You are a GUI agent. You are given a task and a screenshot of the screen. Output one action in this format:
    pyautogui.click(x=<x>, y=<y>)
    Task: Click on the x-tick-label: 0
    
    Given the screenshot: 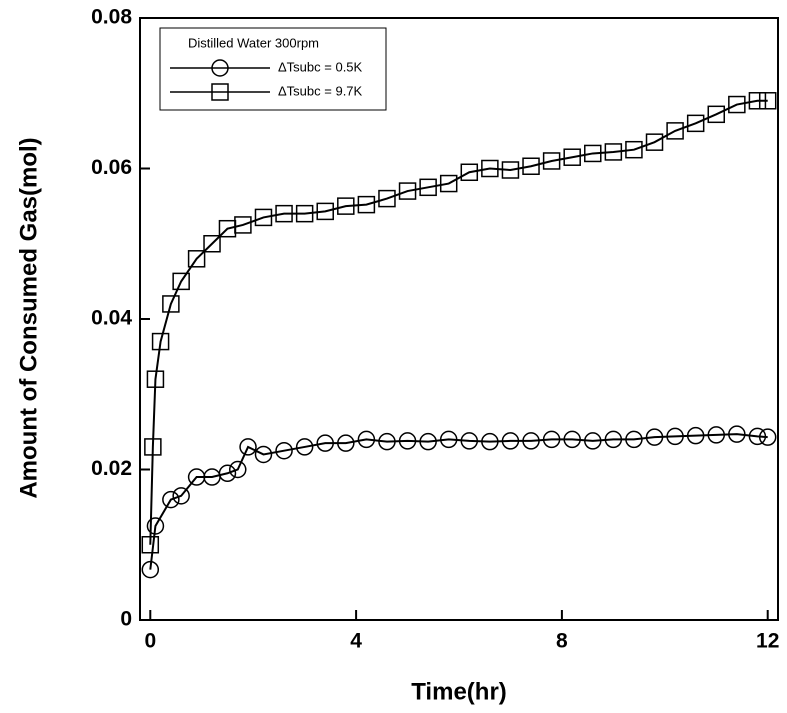 What is the action you would take?
    pyautogui.click(x=150, y=641)
    